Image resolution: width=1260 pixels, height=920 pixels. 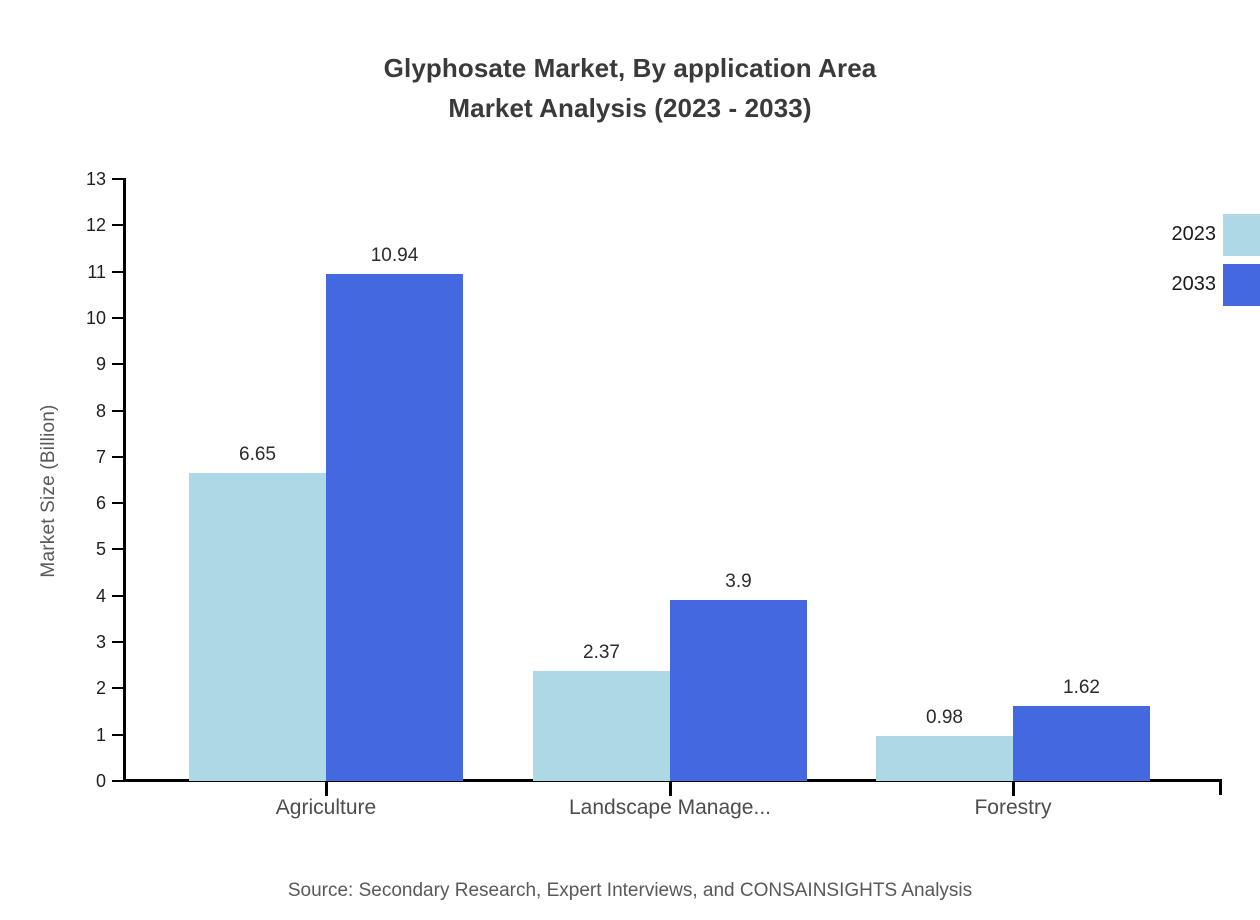 What do you see at coordinates (394, 256) in the screenshot?
I see `bar-value-label: 10.94` at bounding box center [394, 256].